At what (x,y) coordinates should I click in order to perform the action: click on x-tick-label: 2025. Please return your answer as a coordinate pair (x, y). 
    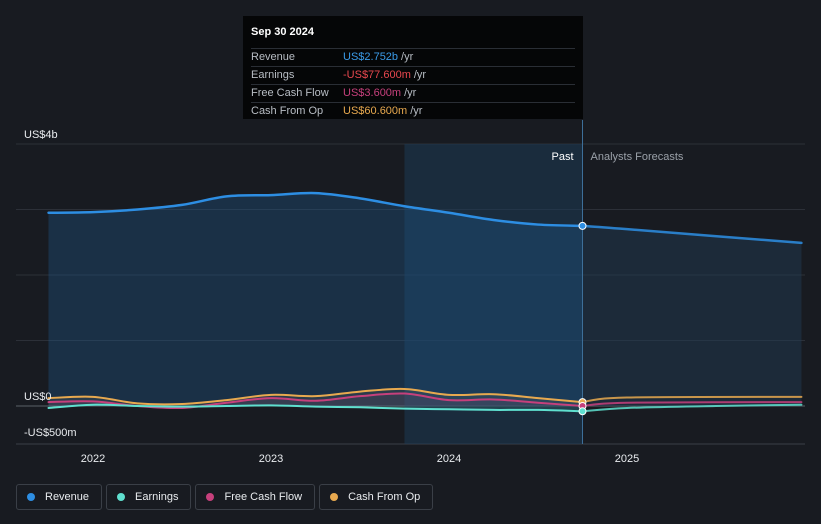
    Looking at the image, I should click on (627, 459).